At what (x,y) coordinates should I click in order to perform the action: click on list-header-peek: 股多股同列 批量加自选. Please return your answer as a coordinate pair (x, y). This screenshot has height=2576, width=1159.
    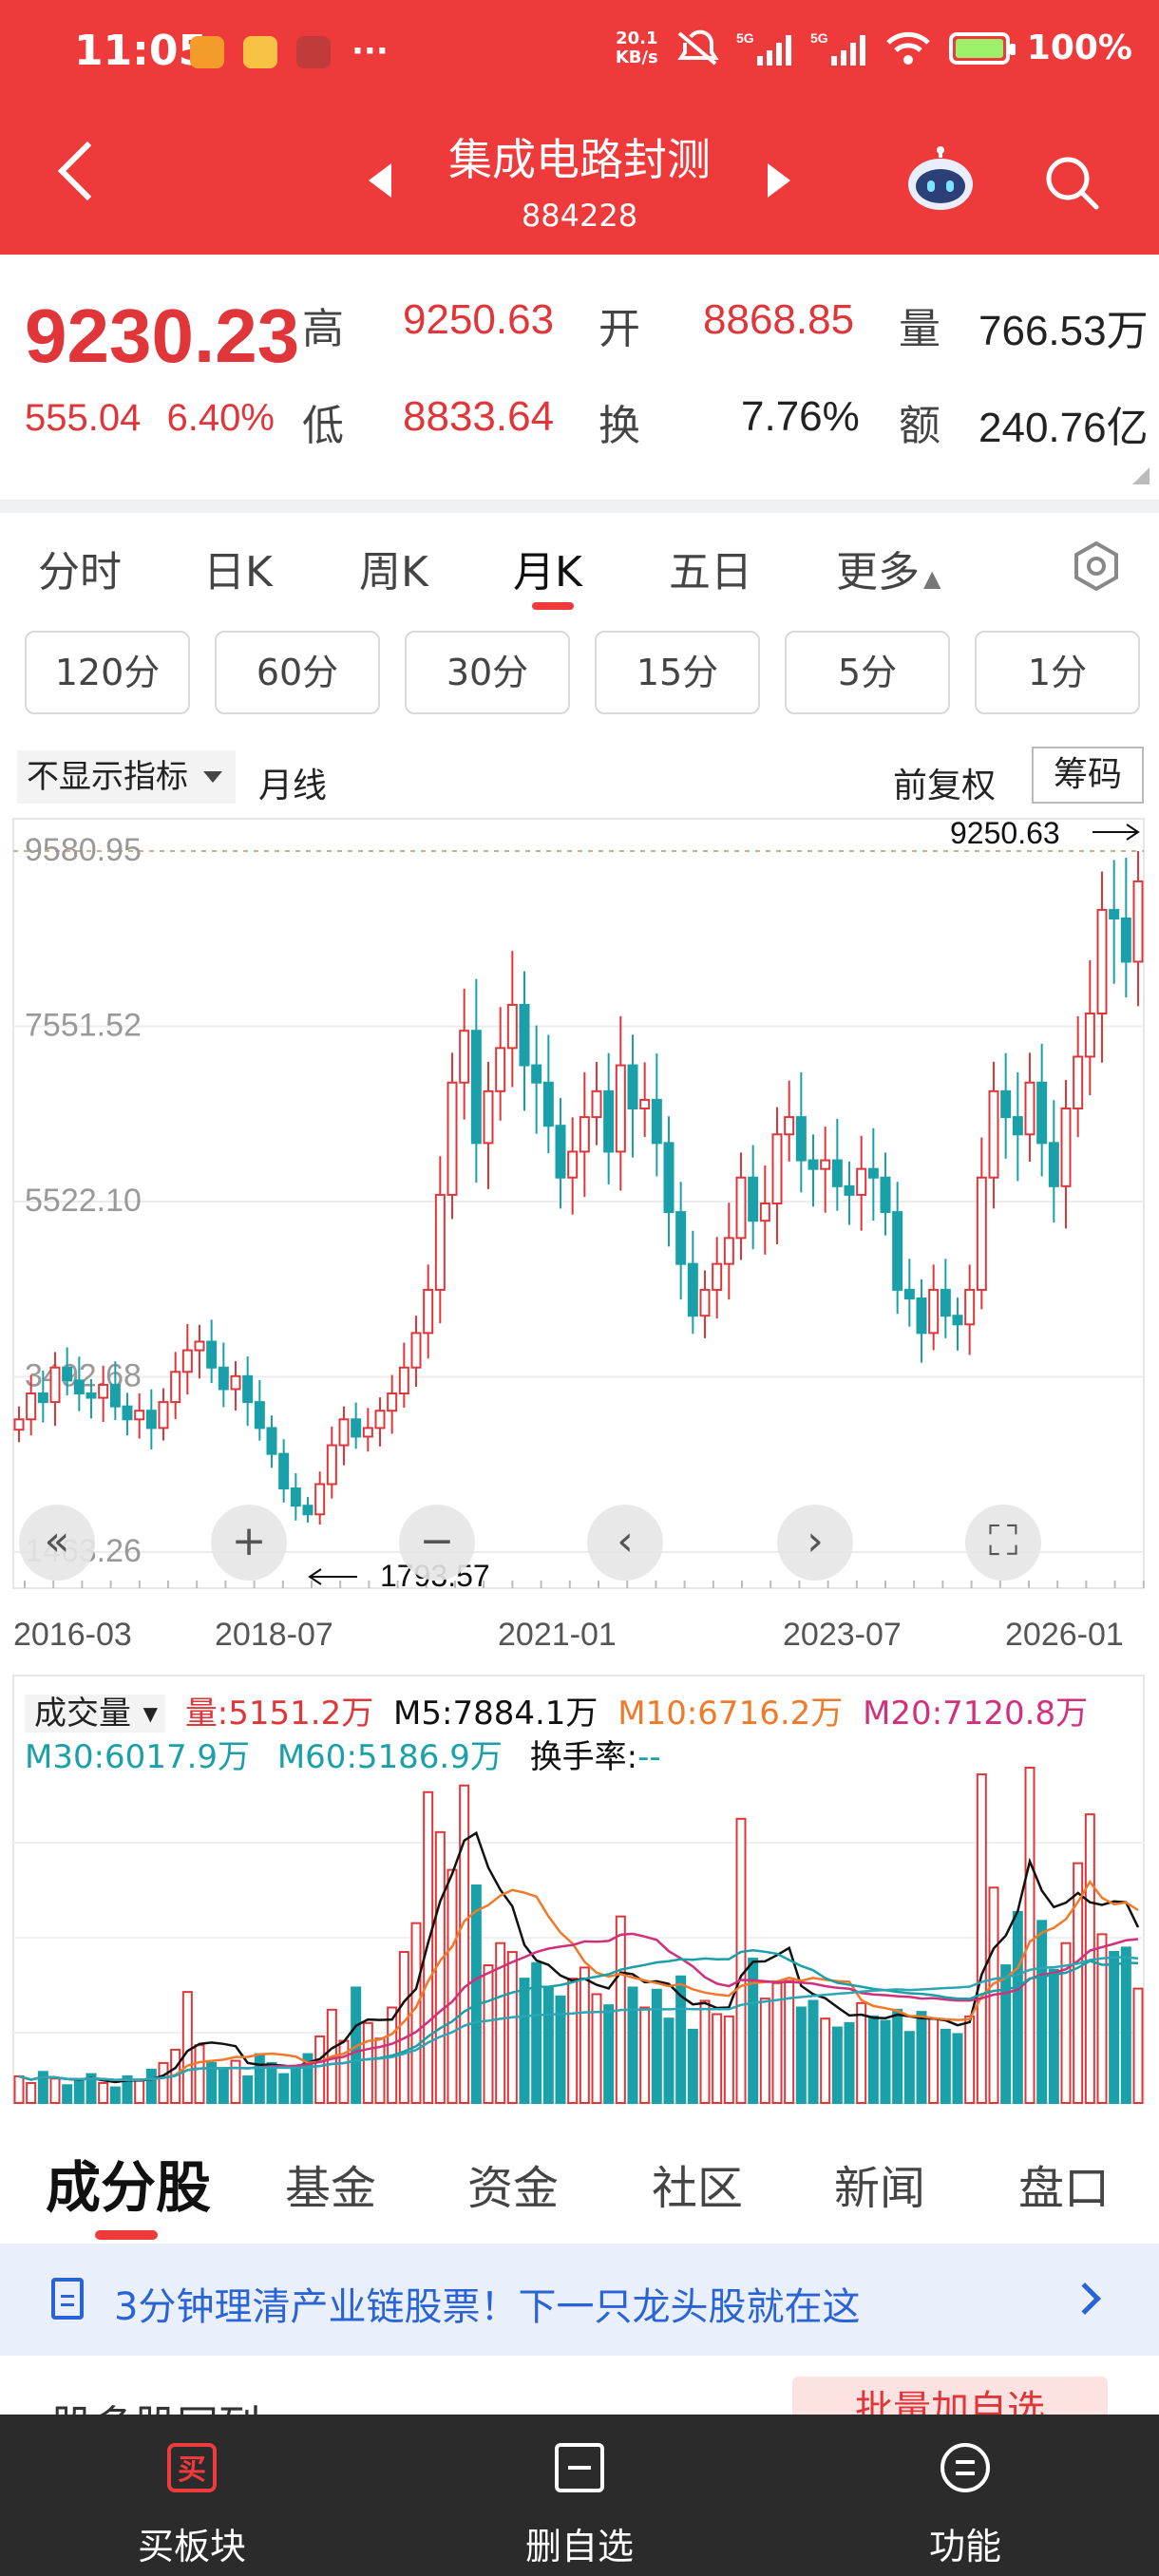
    Looking at the image, I should click on (579, 2385).